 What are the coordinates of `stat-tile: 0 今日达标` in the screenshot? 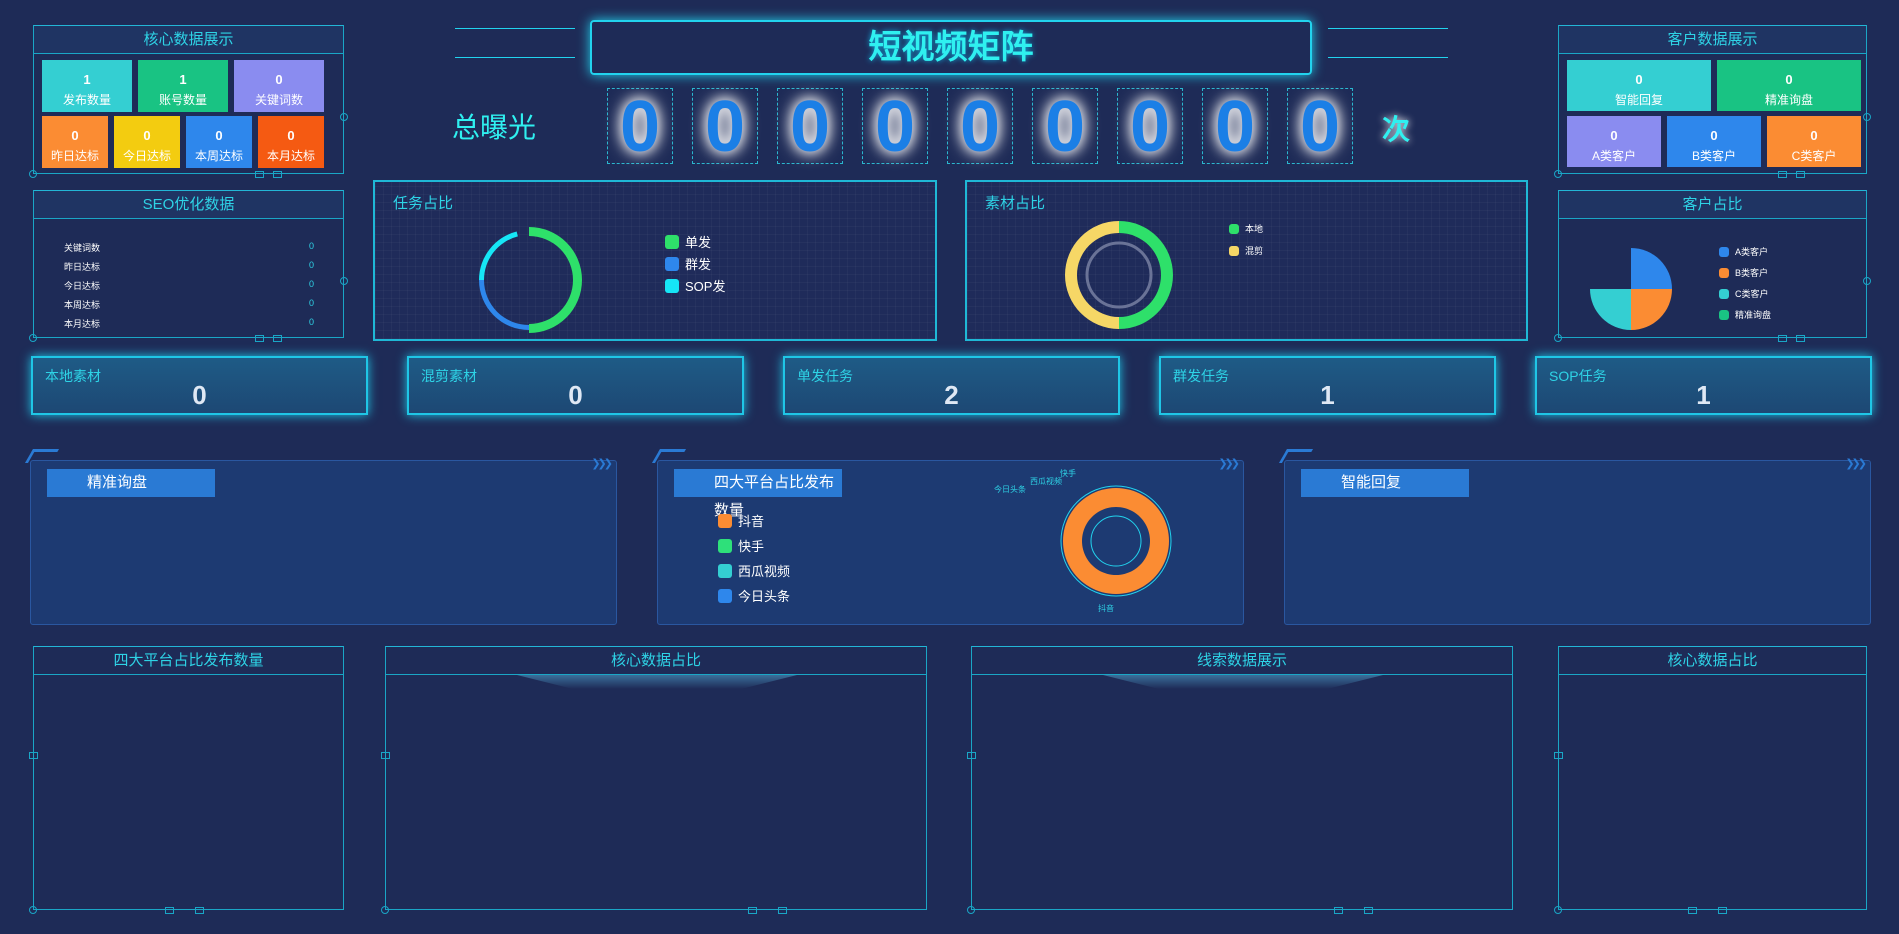 It's located at (147, 142).